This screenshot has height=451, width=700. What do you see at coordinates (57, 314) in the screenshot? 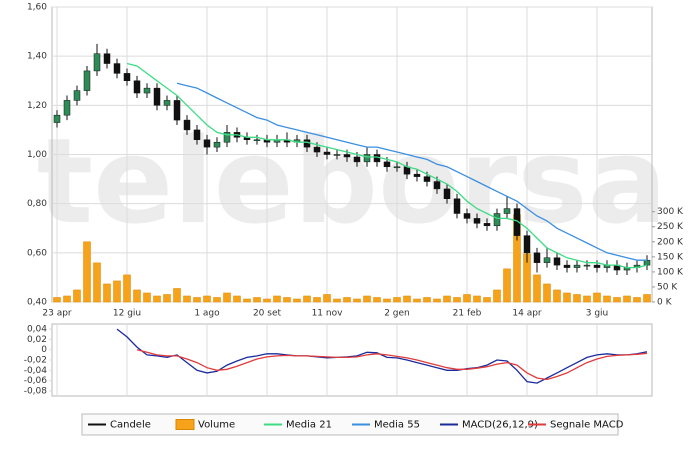
I see `x-tick-label: 23 apr` at bounding box center [57, 314].